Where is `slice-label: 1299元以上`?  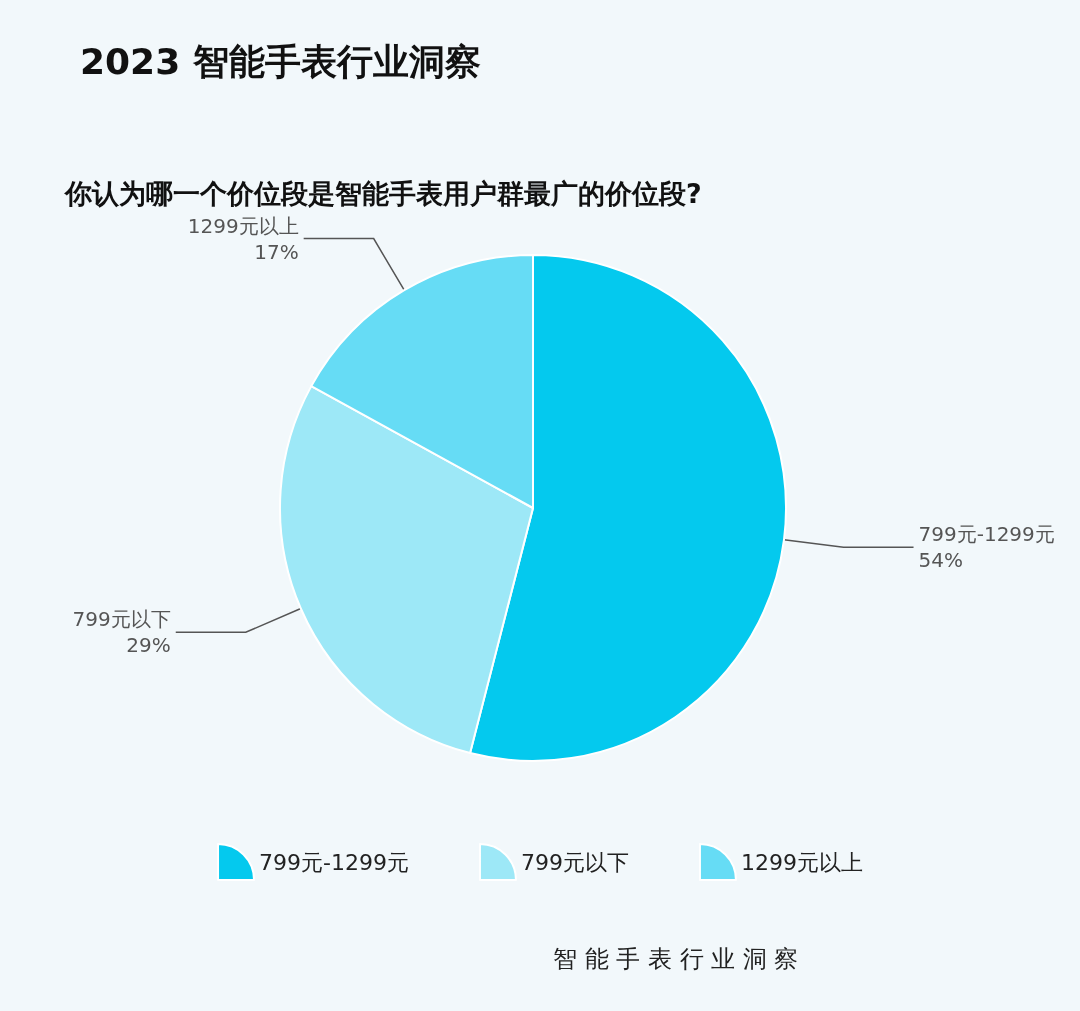
slice-label: 1299元以上 is located at coordinates (243, 225).